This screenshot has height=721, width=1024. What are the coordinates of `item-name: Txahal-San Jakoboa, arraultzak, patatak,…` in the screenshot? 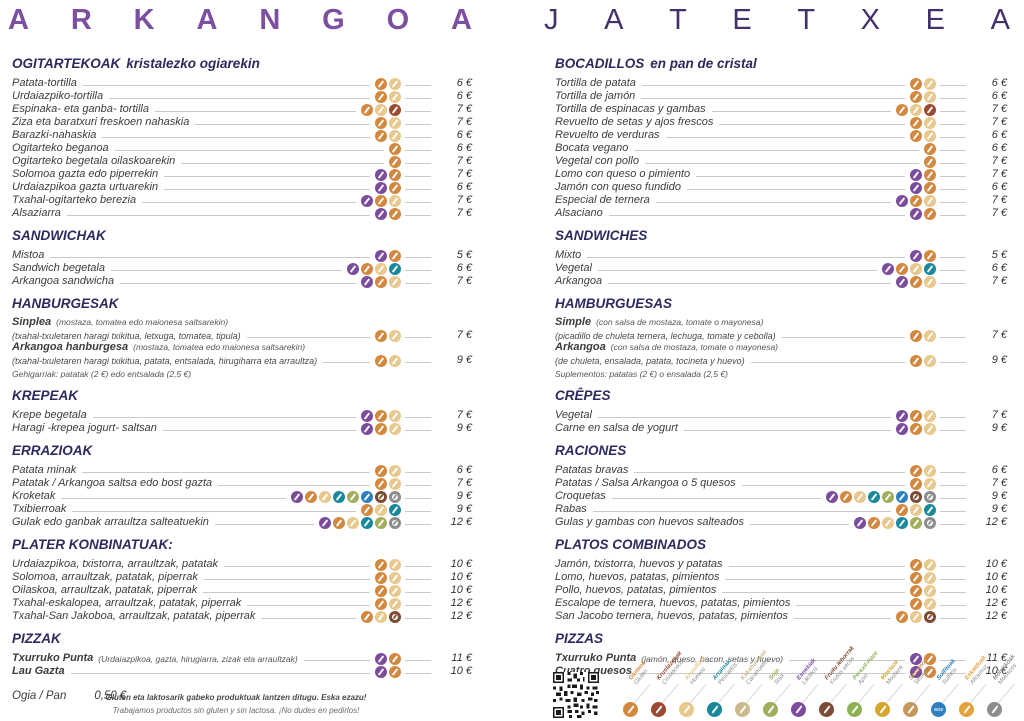 It's located at (134, 616).